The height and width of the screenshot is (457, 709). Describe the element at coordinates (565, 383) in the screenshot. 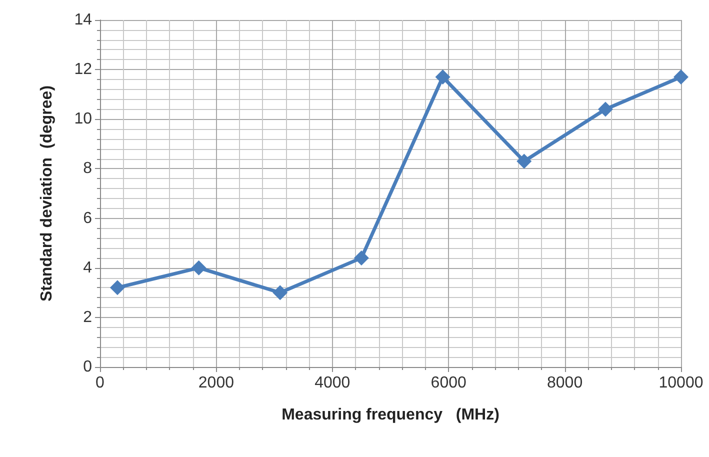

I see `x-tick-label: 8000` at that location.